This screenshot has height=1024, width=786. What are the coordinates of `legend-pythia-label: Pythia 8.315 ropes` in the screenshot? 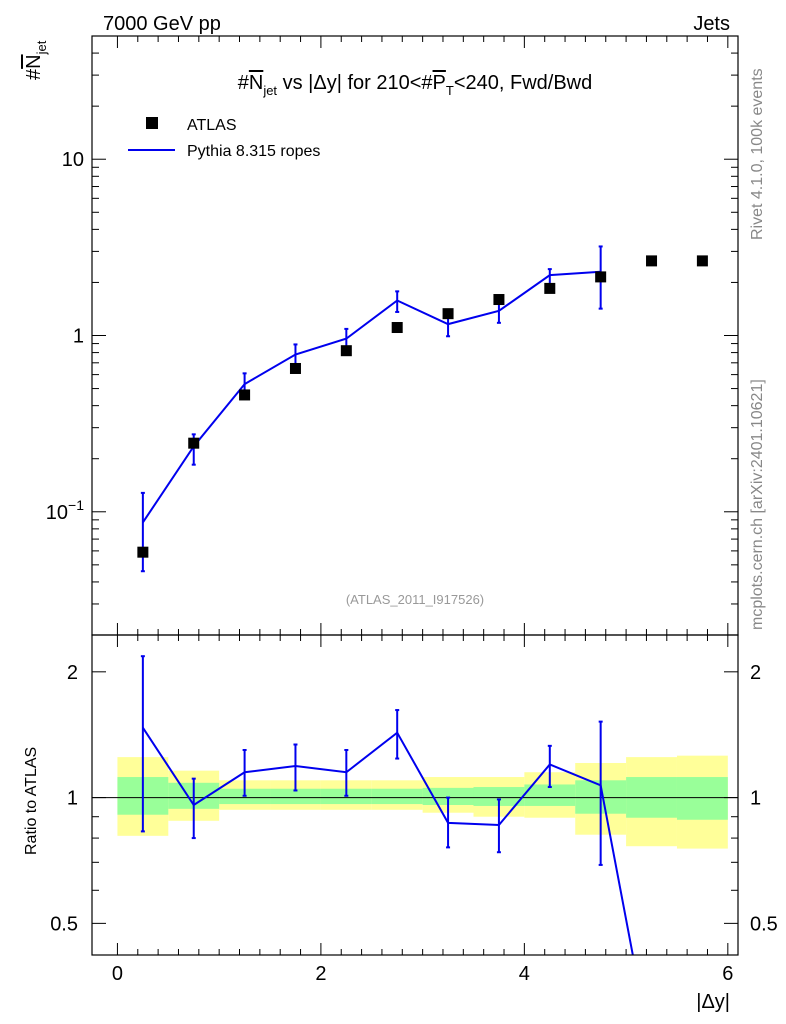 It's located at (253, 151).